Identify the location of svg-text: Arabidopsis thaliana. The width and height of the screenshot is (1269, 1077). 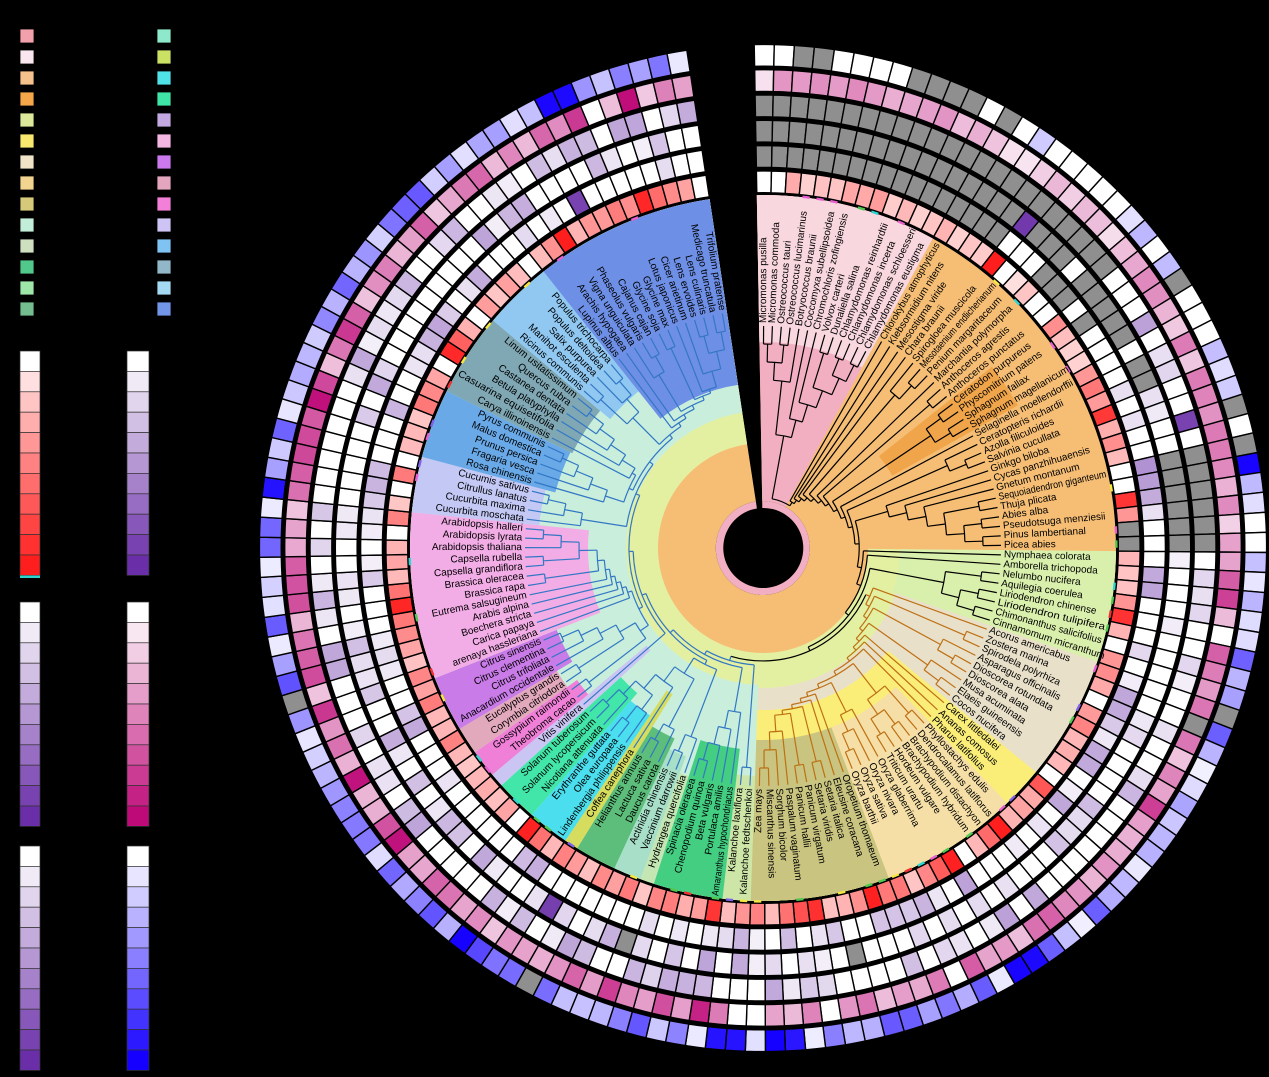
(477, 547).